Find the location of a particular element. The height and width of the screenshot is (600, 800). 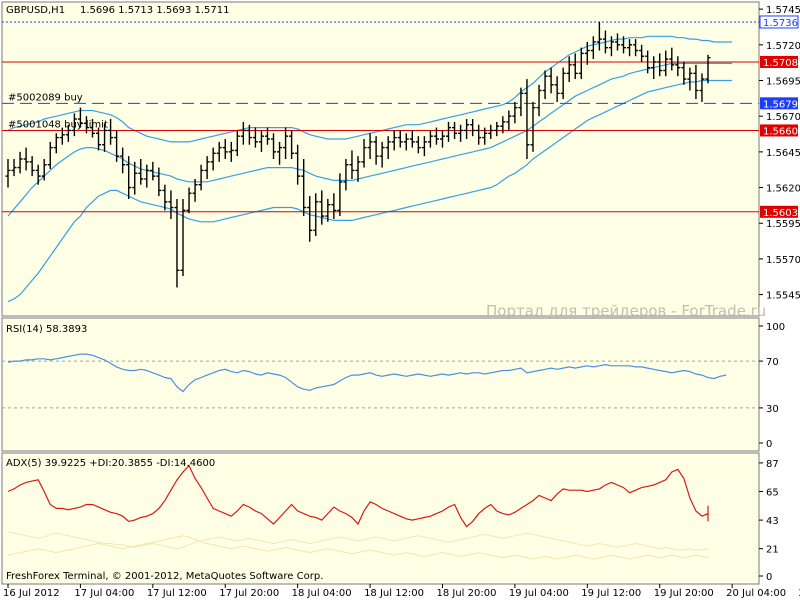

y-tick-label: 1.5595 is located at coordinates (783, 224).